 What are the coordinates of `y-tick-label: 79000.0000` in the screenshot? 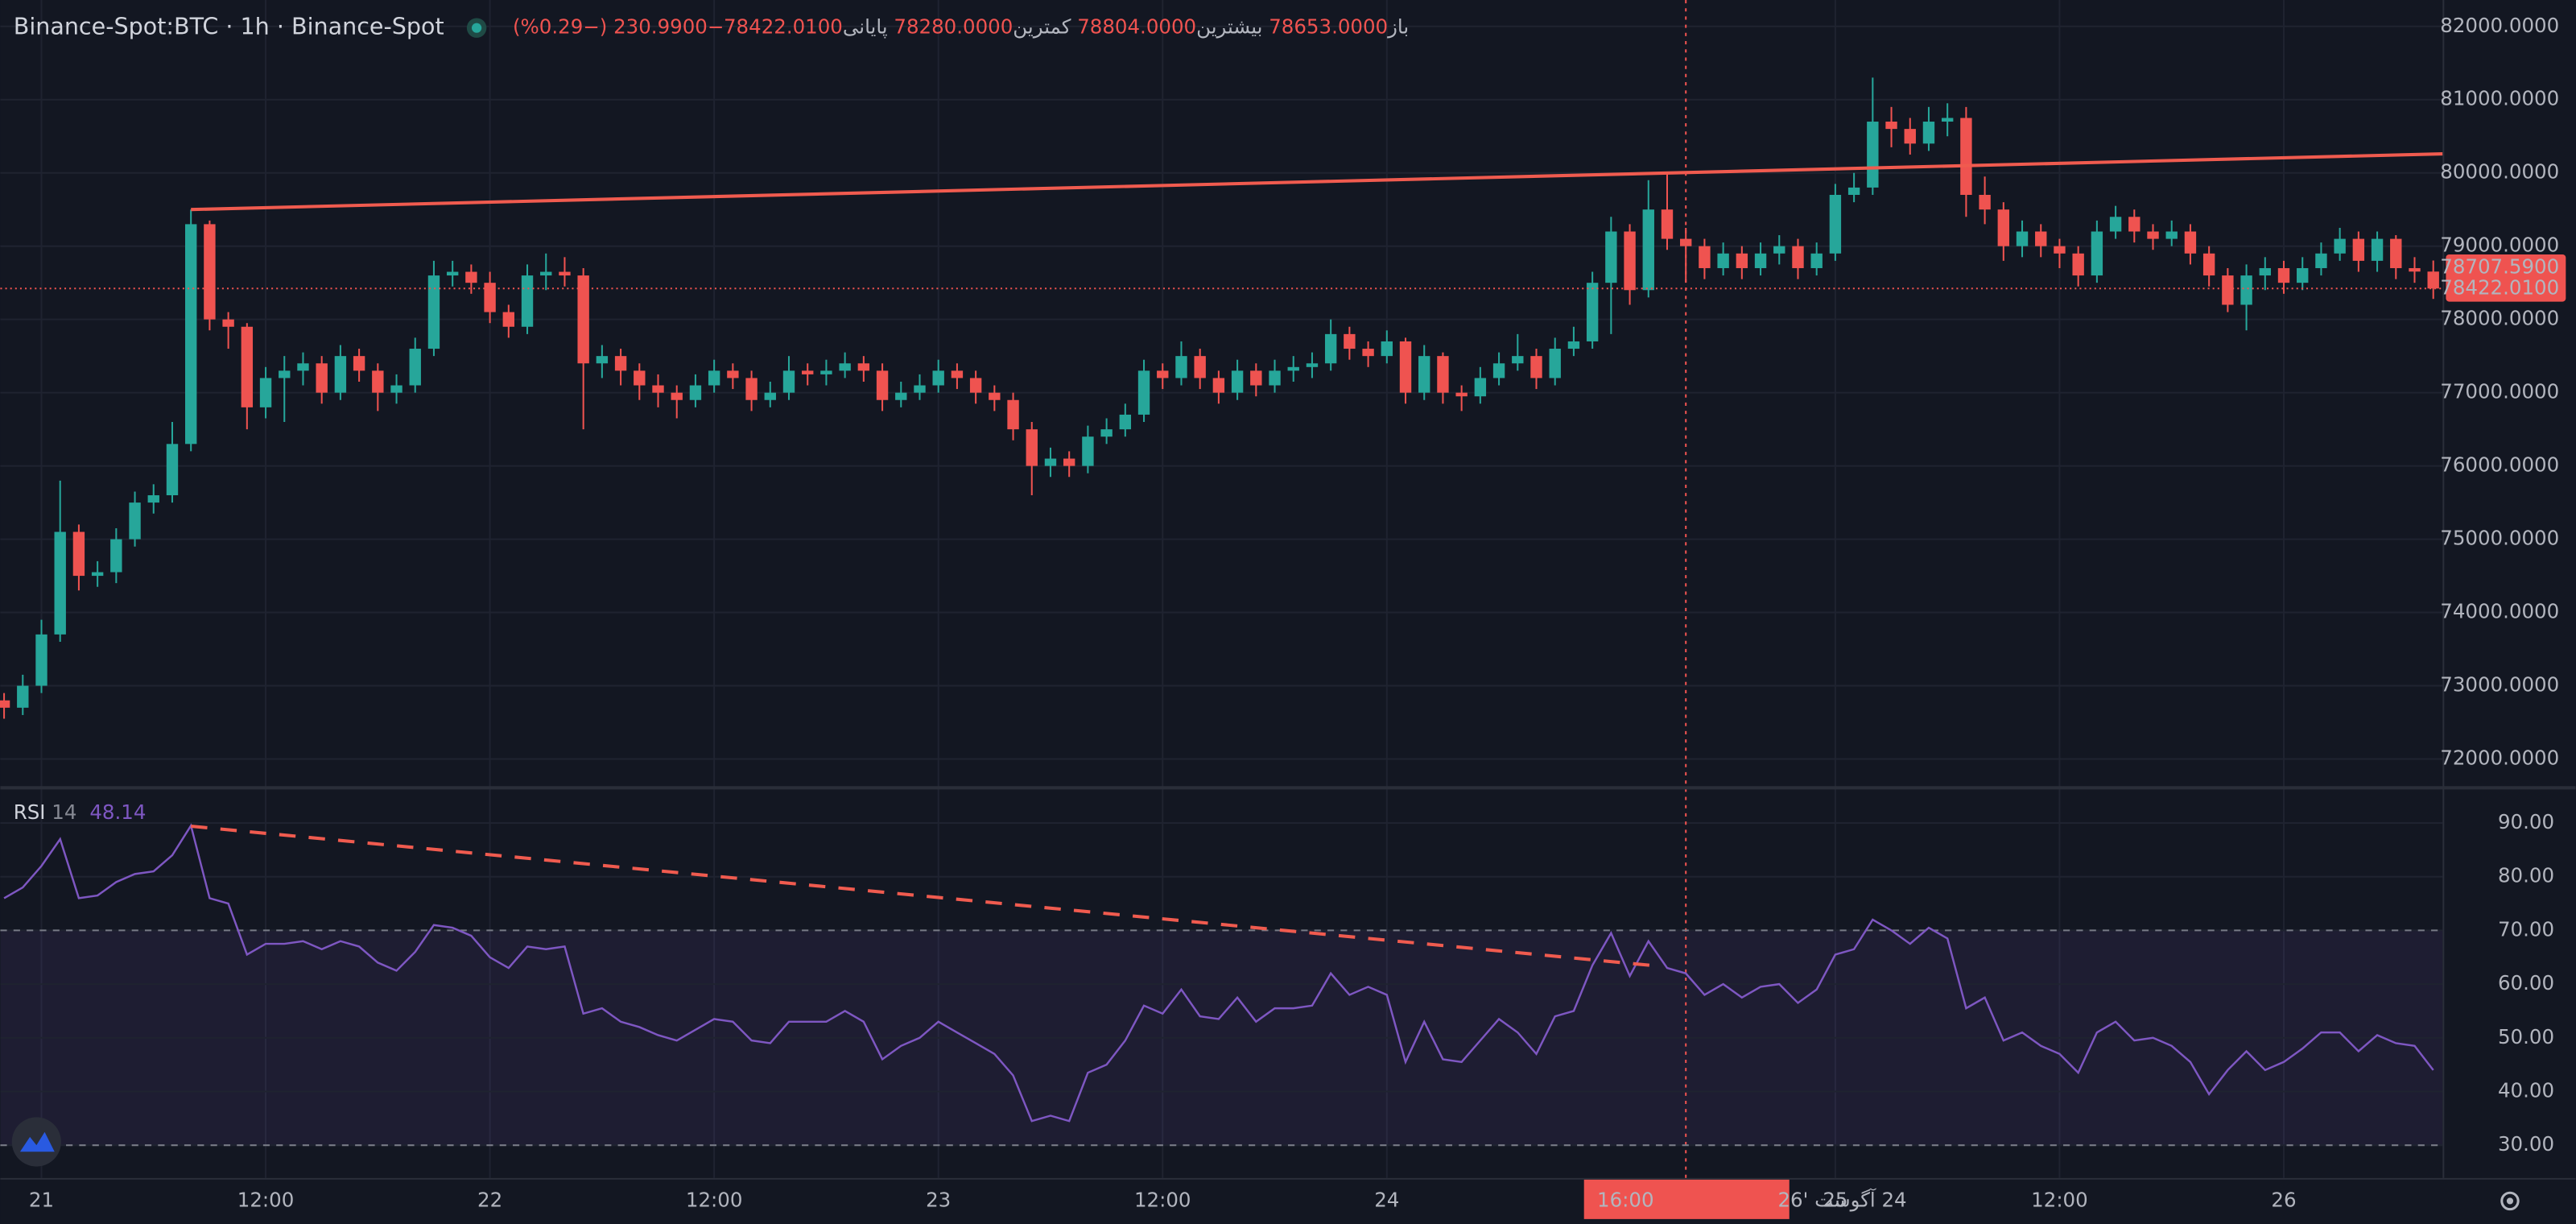 It's located at (2499, 245).